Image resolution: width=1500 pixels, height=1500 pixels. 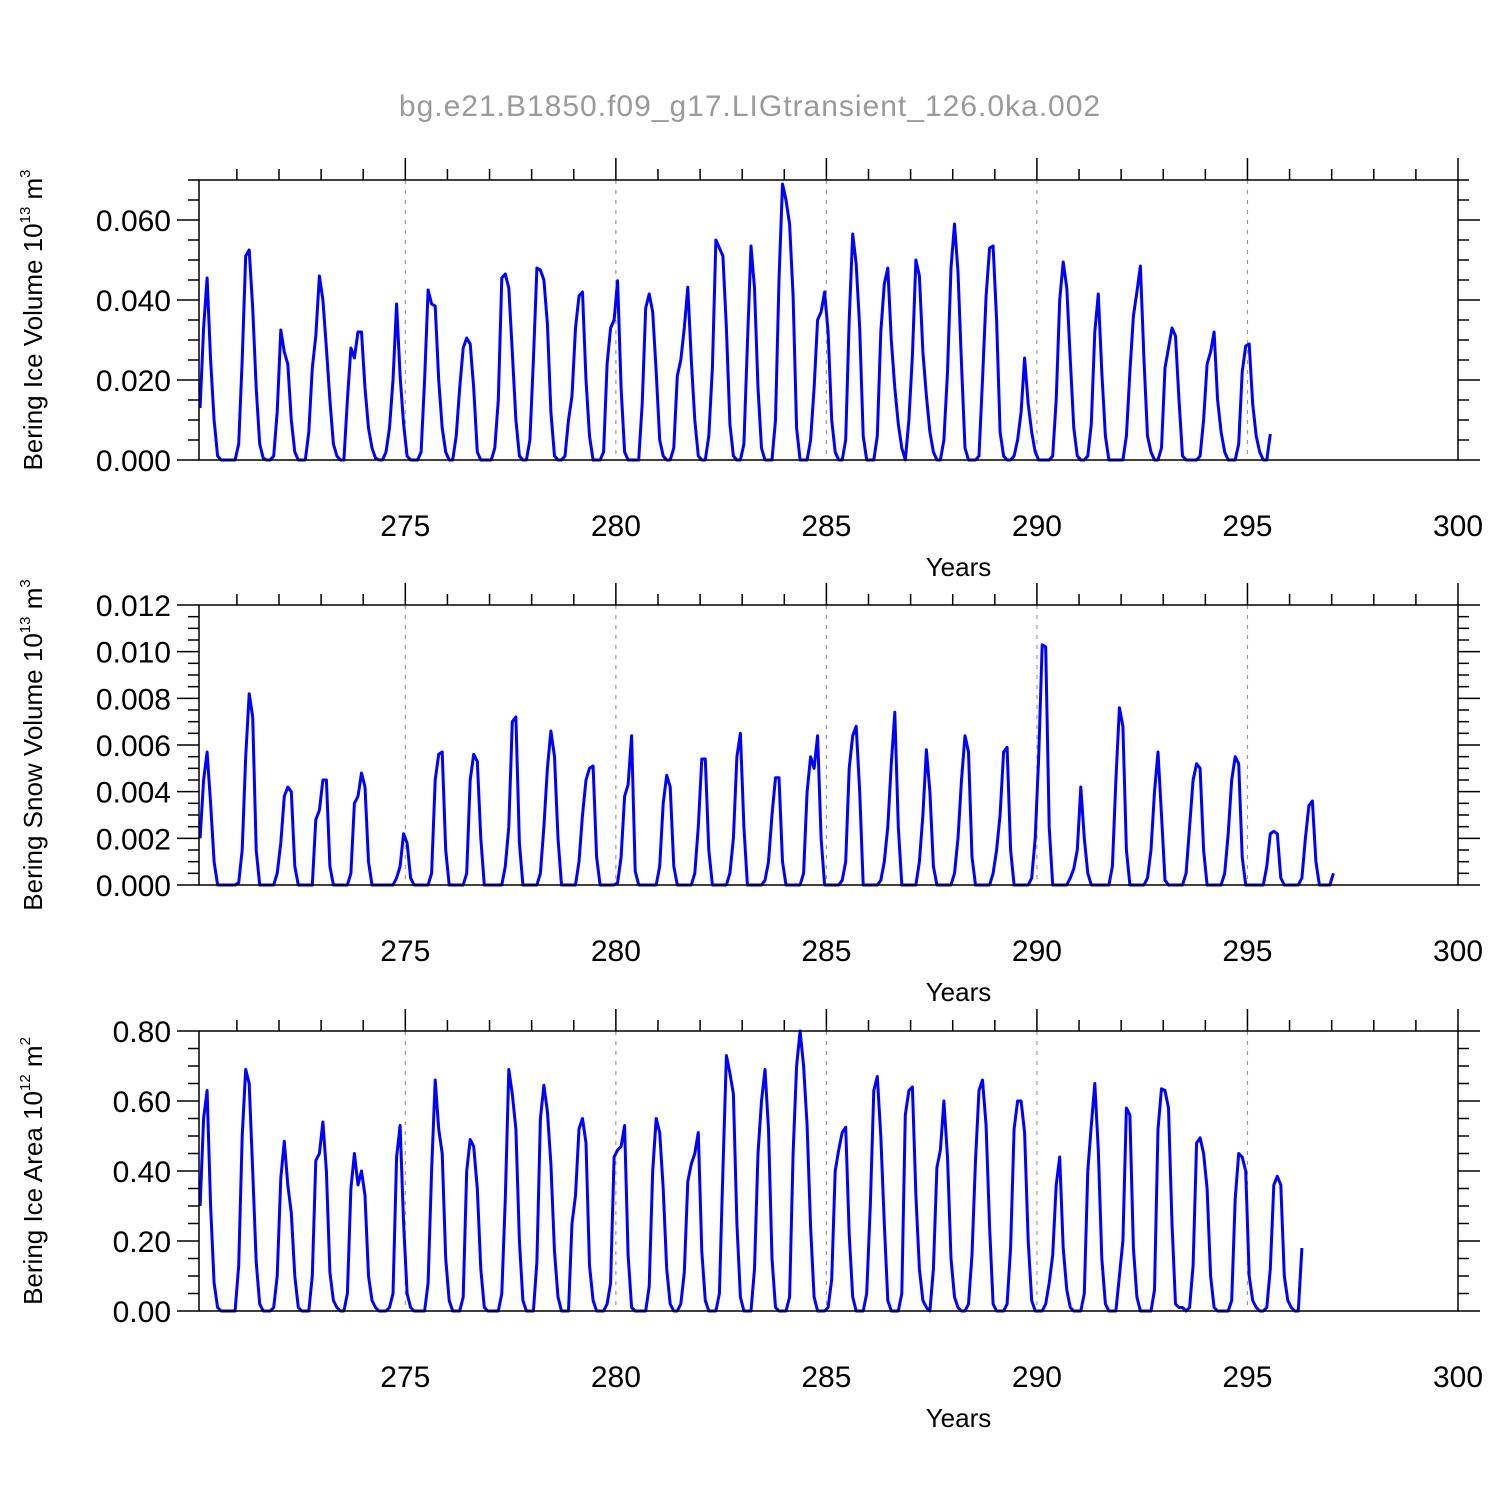 What do you see at coordinates (133, 839) in the screenshot?
I see `y-tick-label: 0.002` at bounding box center [133, 839].